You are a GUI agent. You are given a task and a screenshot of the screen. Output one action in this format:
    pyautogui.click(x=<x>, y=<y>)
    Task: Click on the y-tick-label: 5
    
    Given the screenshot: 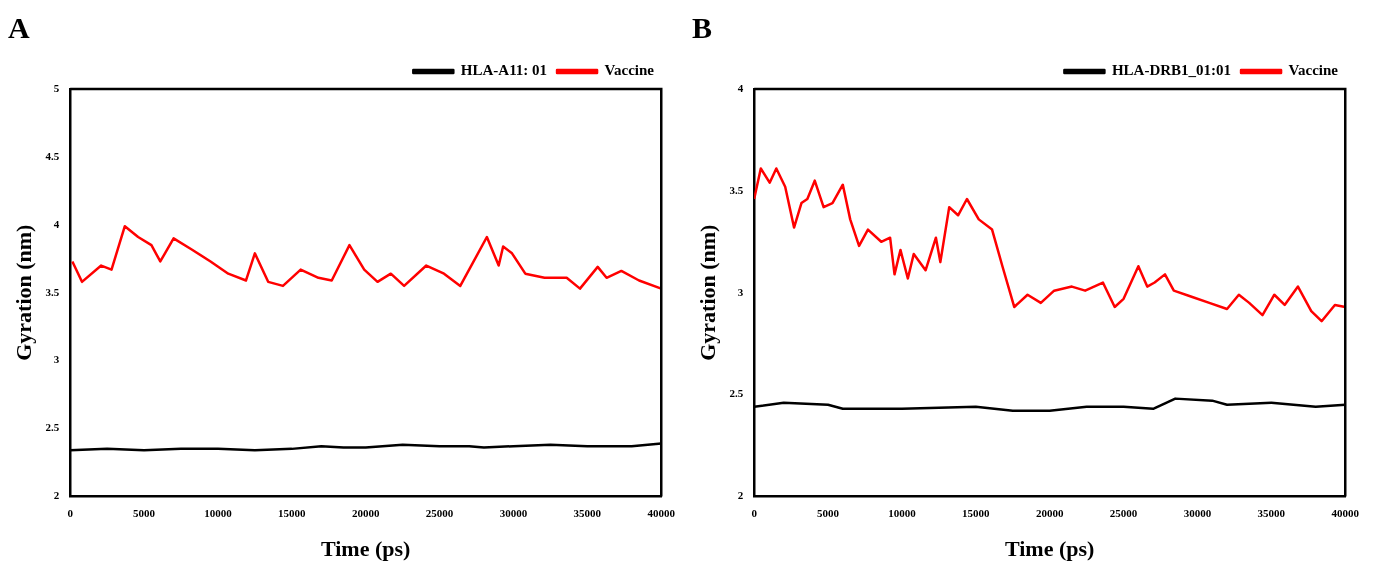 What is the action you would take?
    pyautogui.click(x=56, y=87)
    